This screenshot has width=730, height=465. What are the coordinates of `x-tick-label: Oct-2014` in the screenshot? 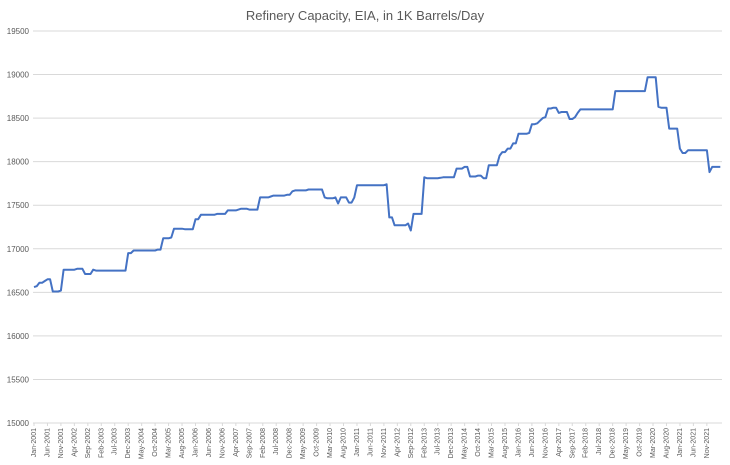 It's located at (478, 442).